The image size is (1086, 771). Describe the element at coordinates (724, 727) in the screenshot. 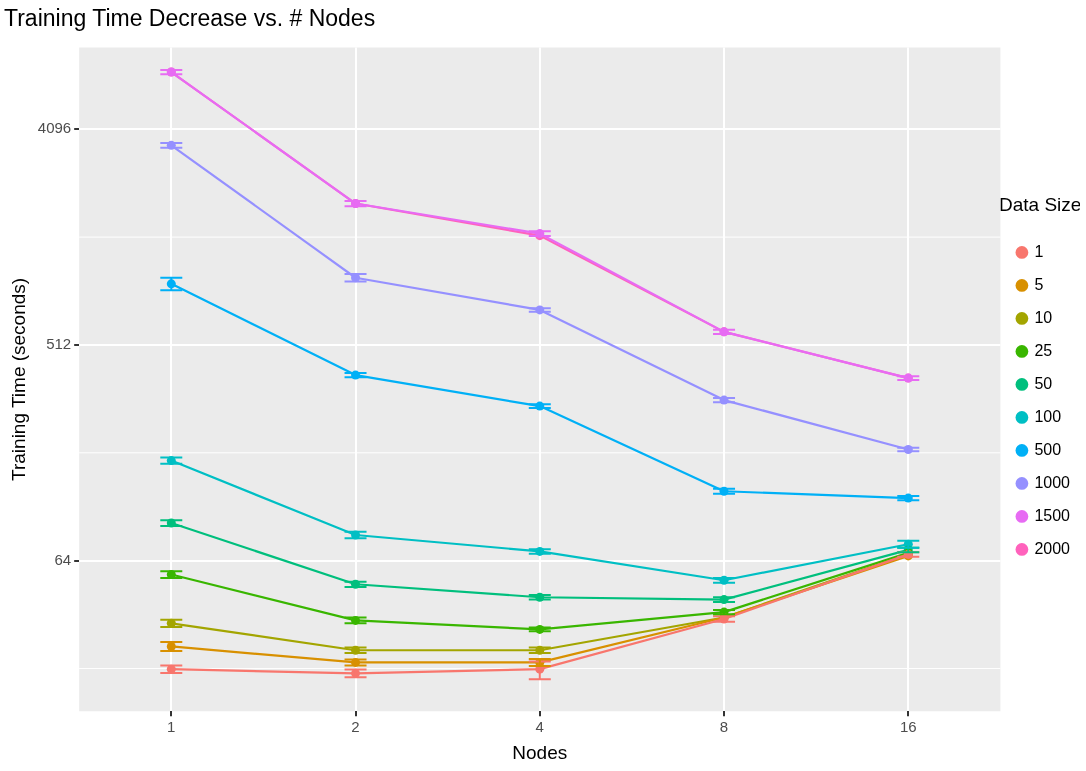

I see `x-tick-label: 8` at that location.